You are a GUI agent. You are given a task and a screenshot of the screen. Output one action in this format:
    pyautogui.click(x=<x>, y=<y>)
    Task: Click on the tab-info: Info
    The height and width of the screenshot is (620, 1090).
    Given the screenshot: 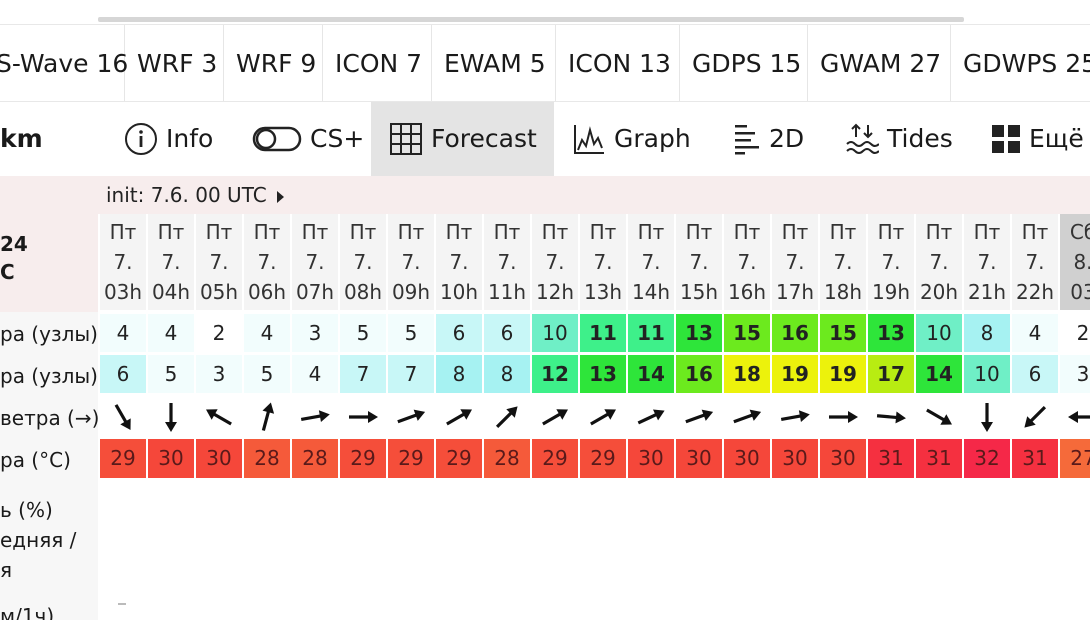 What is the action you would take?
    pyautogui.click(x=168, y=139)
    